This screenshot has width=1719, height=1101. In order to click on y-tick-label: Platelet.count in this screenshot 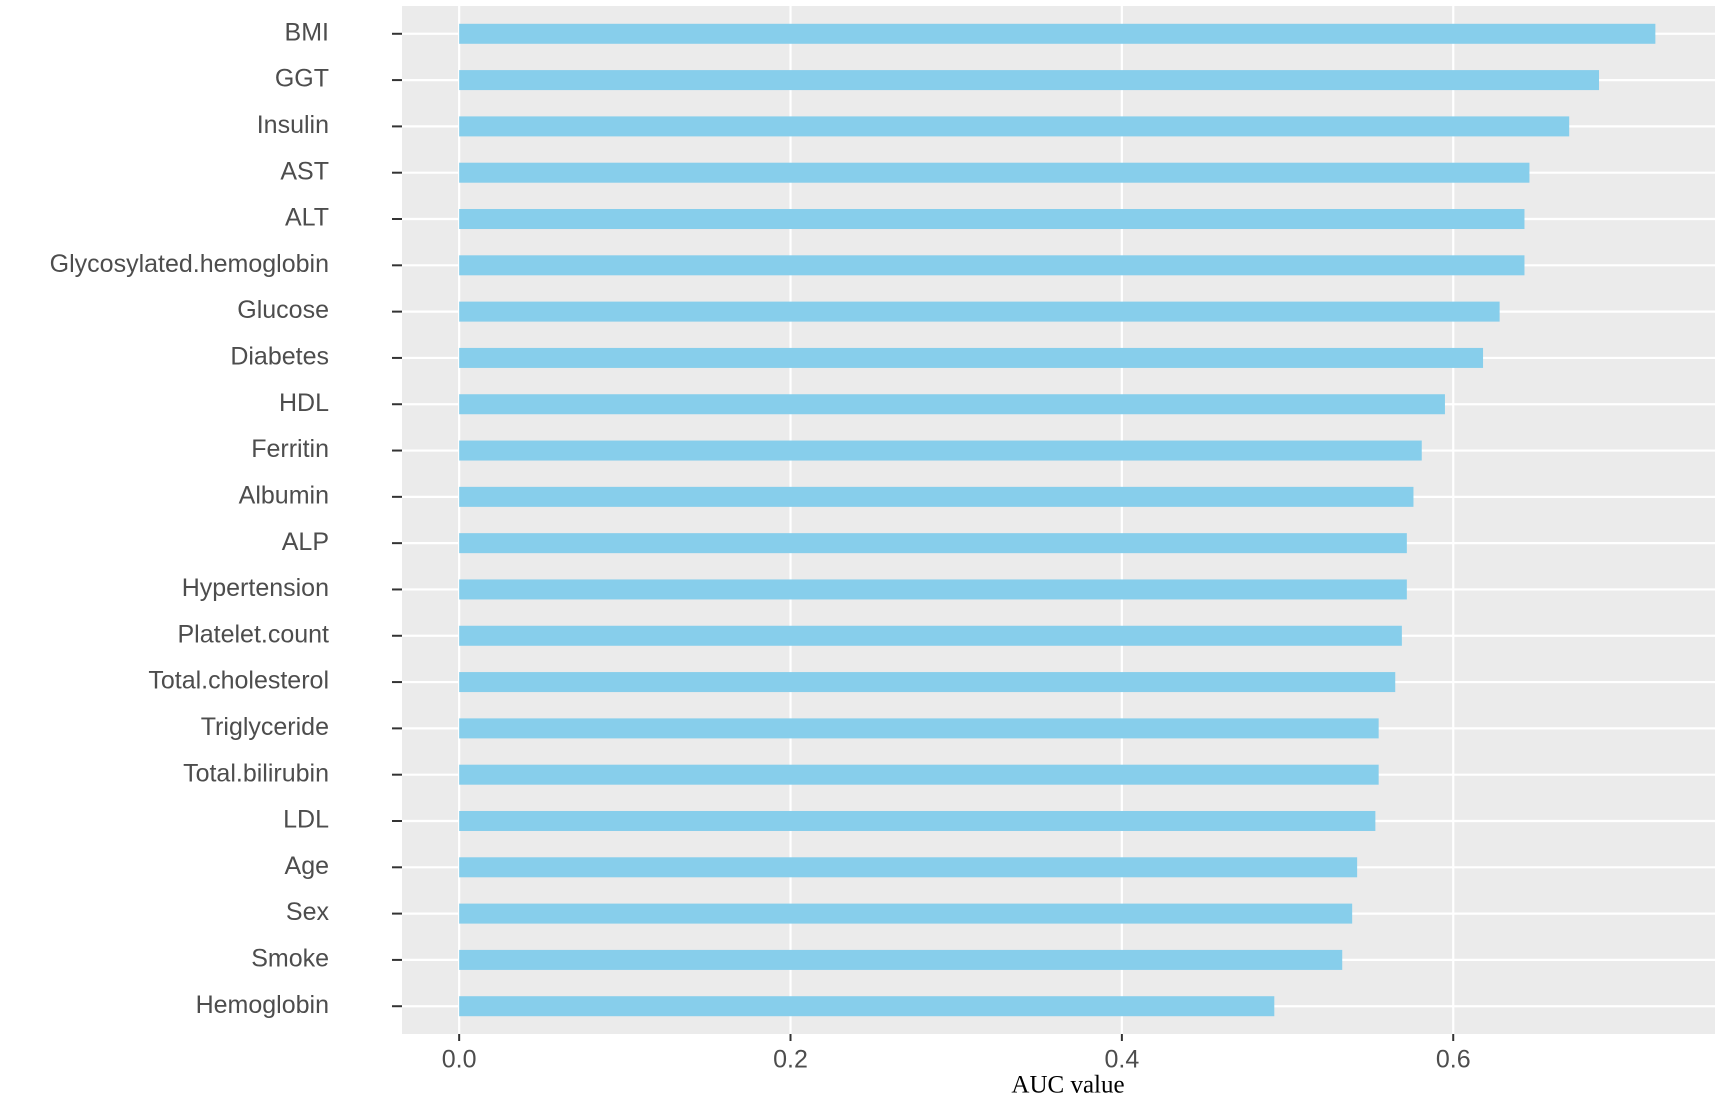, I will do `click(254, 634)`.